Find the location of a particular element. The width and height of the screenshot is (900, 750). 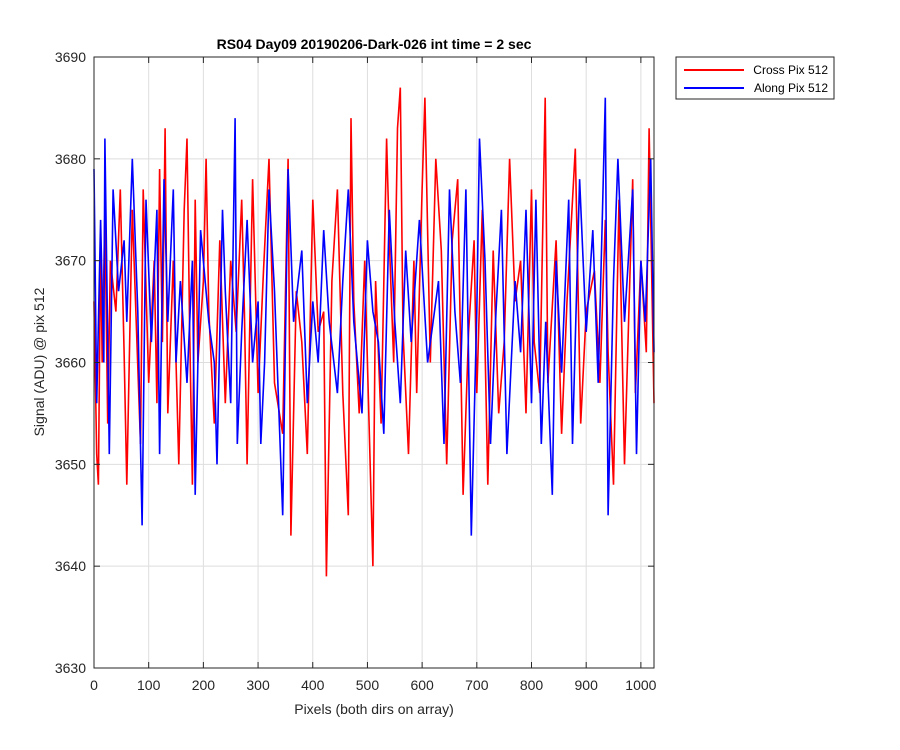

x-axis-label: Pixels (both dirs on array) is located at coordinates (374, 709).